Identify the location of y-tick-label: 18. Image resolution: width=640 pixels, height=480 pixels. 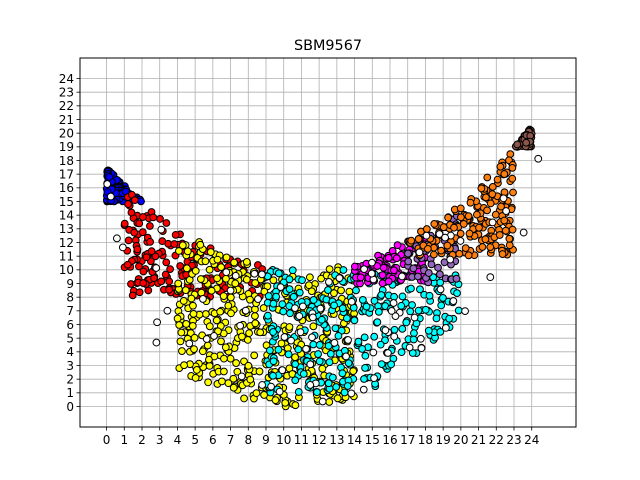
(66, 161).